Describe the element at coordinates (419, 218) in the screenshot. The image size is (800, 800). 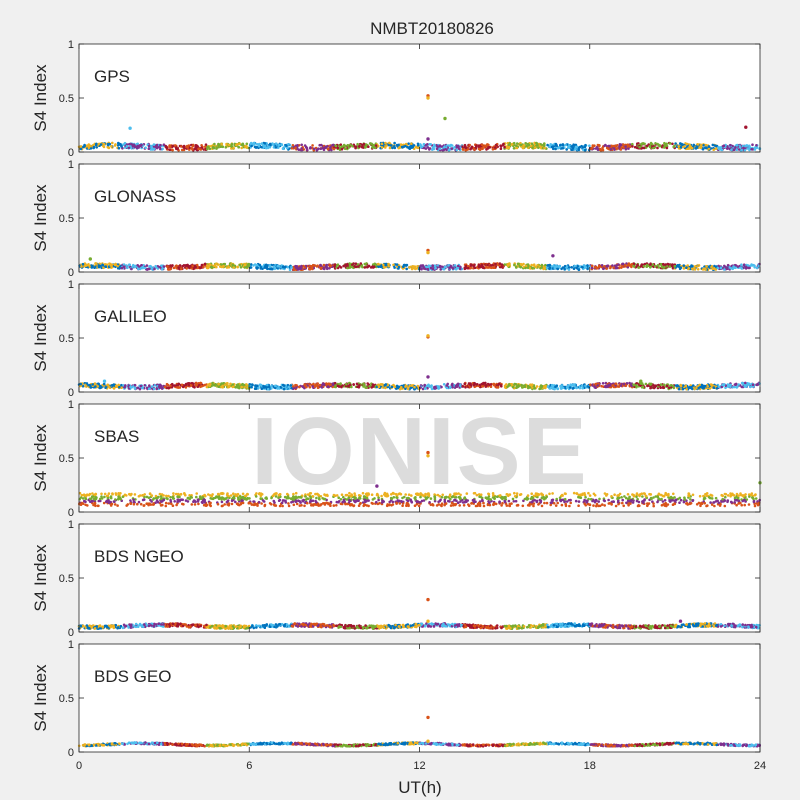
I see `plot-area` at that location.